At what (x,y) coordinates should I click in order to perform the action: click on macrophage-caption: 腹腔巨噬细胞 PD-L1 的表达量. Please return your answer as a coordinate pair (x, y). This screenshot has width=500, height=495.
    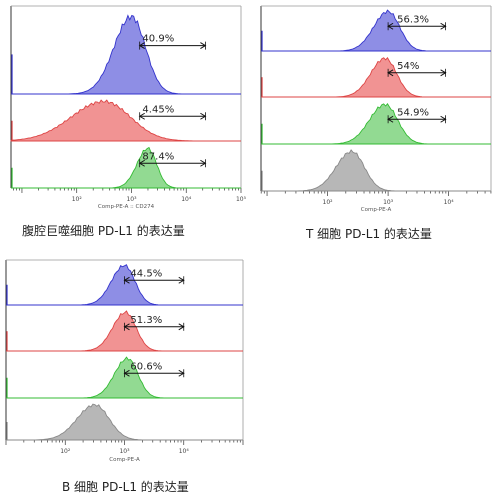
    Looking at the image, I should click on (103, 231).